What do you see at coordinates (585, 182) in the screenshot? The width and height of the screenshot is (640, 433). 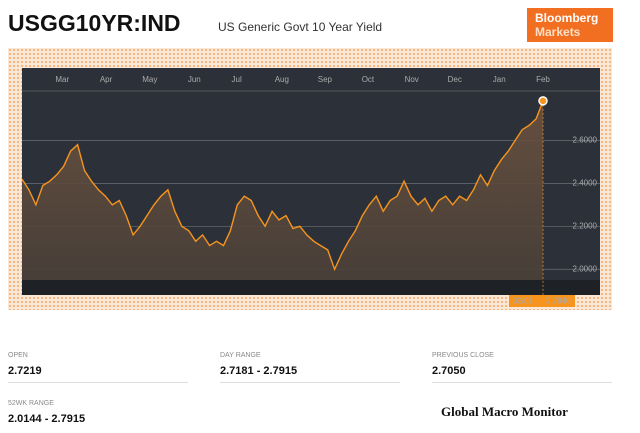 I see `y-tick-label: 2.4000` at bounding box center [585, 182].